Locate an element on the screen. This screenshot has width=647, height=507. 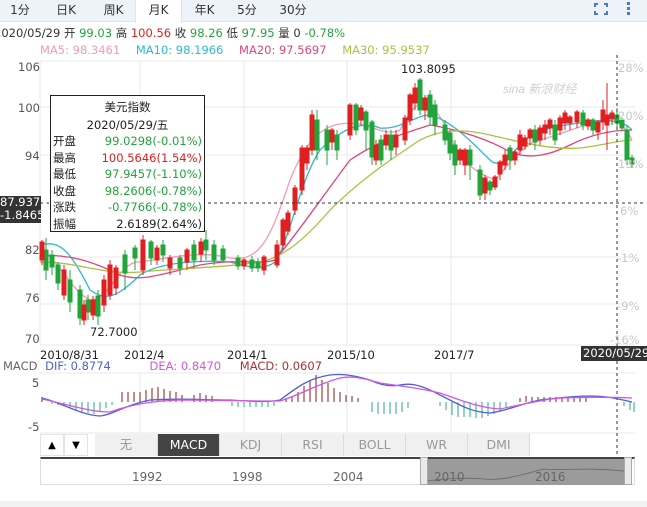
tooltip-row-close: 收盘 98.2606(-0.78%) is located at coordinates (127, 190).